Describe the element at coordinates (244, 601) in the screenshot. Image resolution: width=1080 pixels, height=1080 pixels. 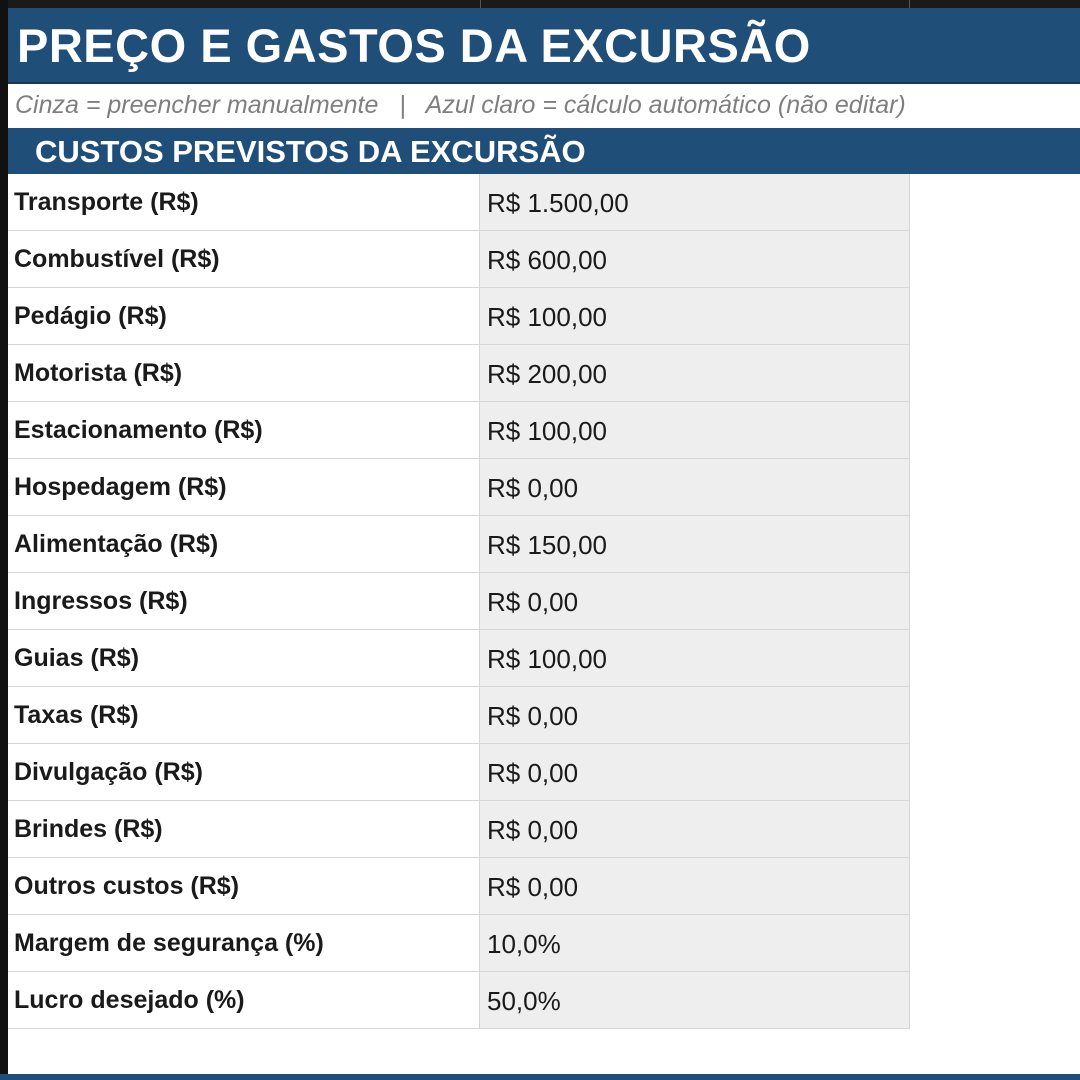
I see `label-cell: Ingressos (R$)` at that location.